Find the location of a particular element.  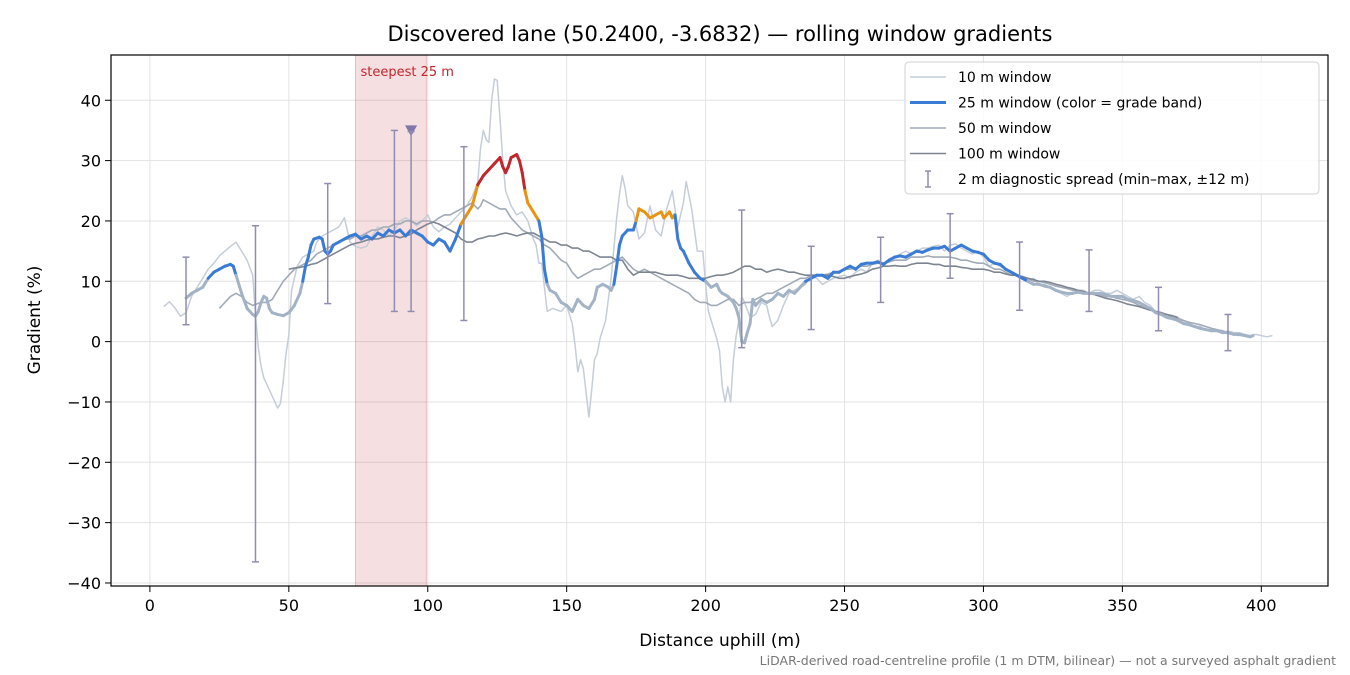

legend-label: 100 m window is located at coordinates (1009, 155).